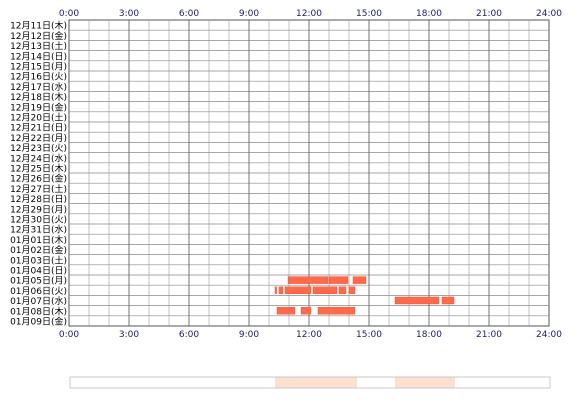  I want to click on x-tick-label-bottom: 12:00, so click(309, 335).